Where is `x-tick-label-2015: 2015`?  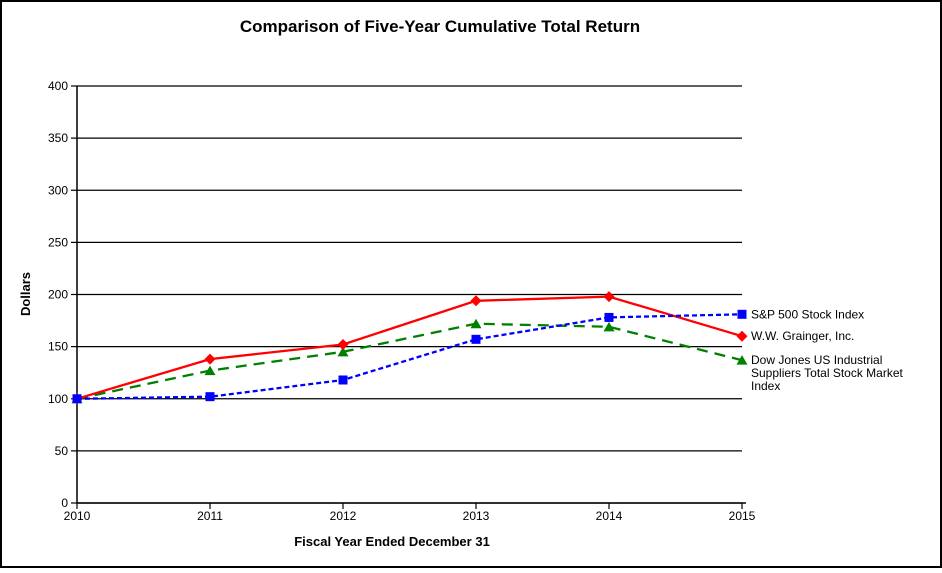
x-tick-label-2015: 2015 is located at coordinates (742, 516).